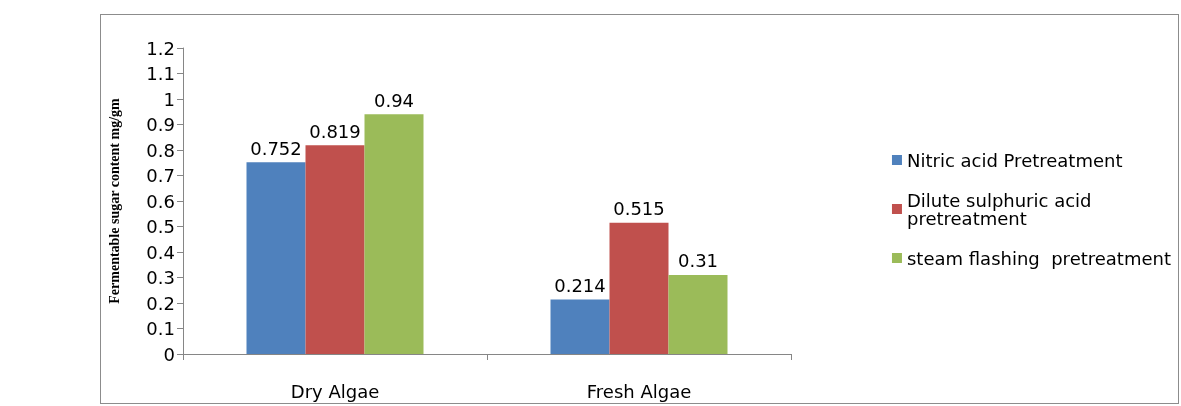  I want to click on y-tick-label: 0.7, so click(160, 175).